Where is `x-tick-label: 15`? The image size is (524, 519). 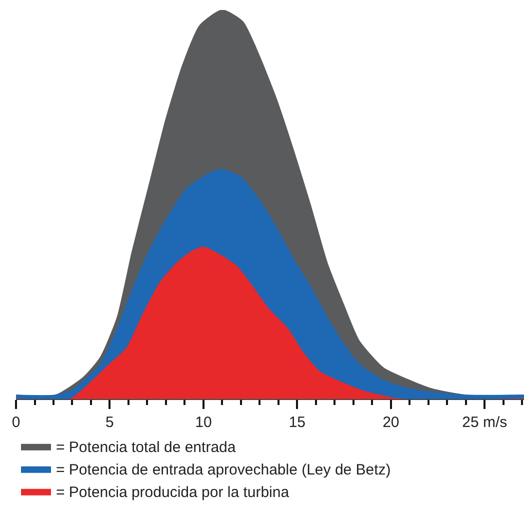
x-tick-label: 15 is located at coordinates (297, 422).